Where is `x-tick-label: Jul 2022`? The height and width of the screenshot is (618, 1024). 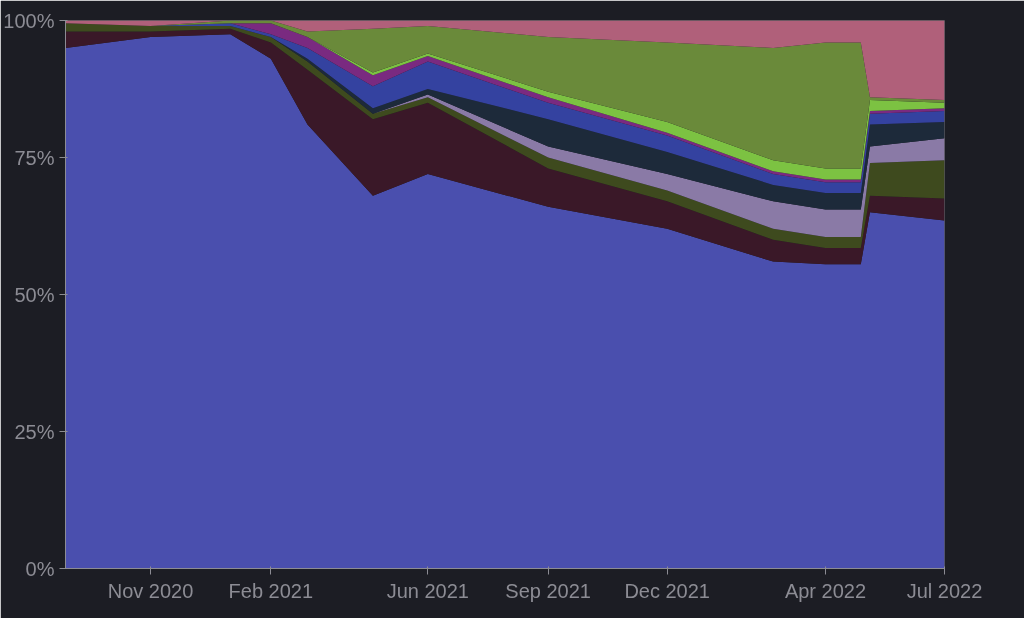 x-tick-label: Jul 2022 is located at coordinates (944, 590).